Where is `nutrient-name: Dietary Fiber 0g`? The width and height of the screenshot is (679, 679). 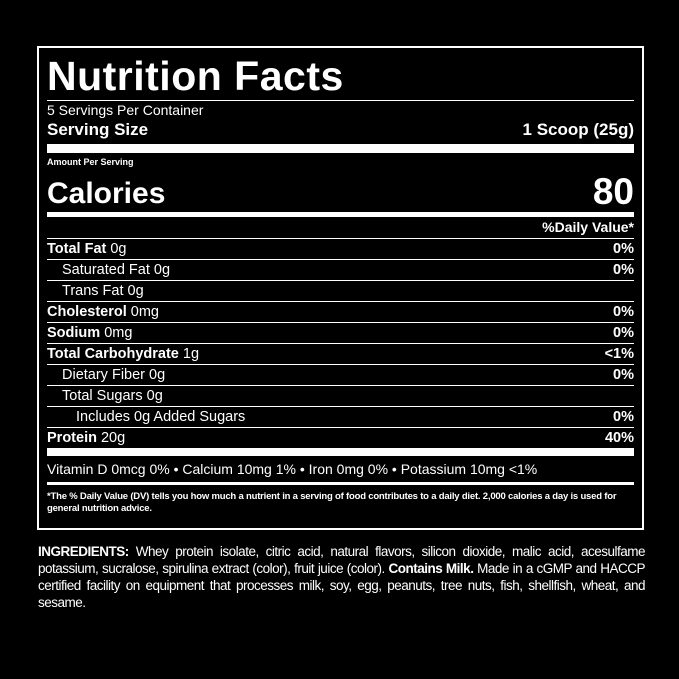
nutrient-name: Dietary Fiber 0g is located at coordinates (106, 375).